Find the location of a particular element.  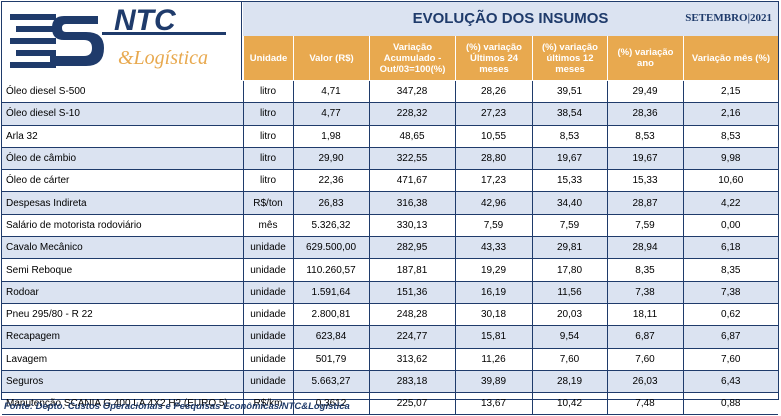

var-12m-cell: 9,54 is located at coordinates (569, 337).